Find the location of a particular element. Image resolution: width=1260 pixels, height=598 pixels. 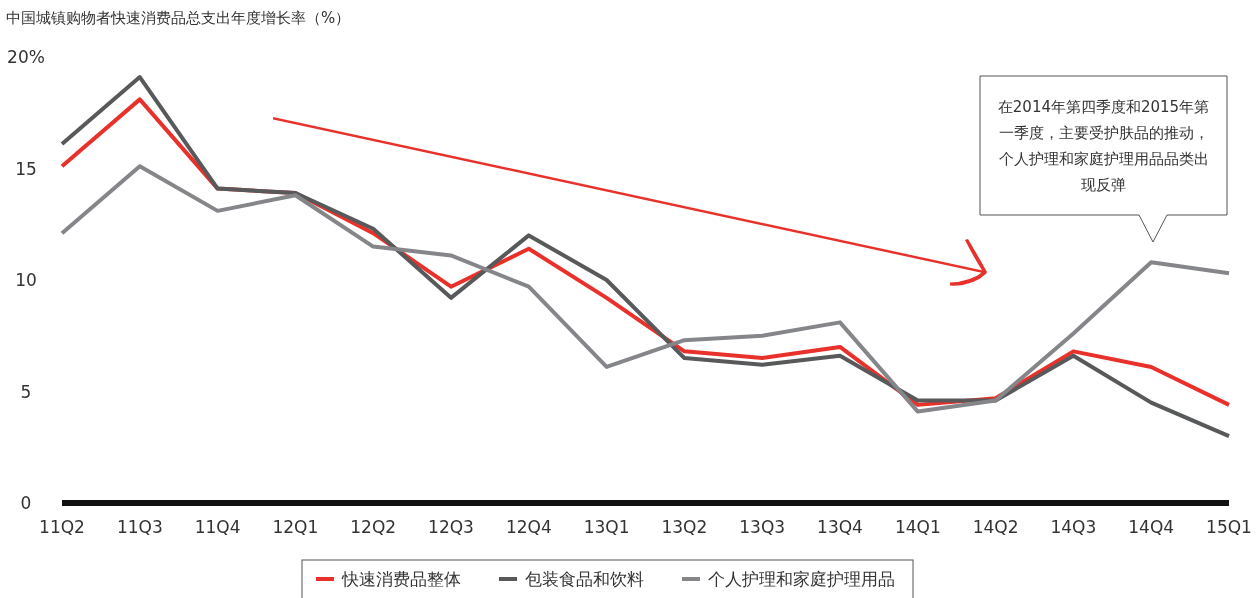

x-tick-label: 13Q3 is located at coordinates (762, 527).